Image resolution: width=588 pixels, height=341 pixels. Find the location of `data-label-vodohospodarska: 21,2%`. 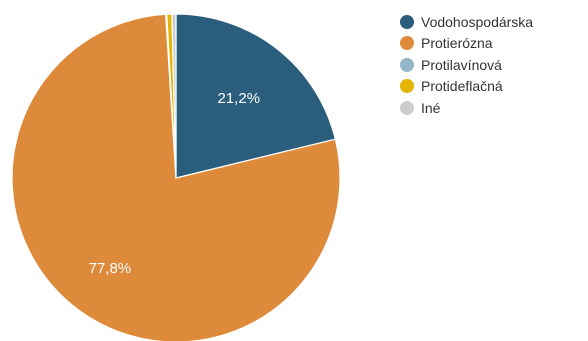

data-label-vodohospodarska: 21,2% is located at coordinates (239, 98).